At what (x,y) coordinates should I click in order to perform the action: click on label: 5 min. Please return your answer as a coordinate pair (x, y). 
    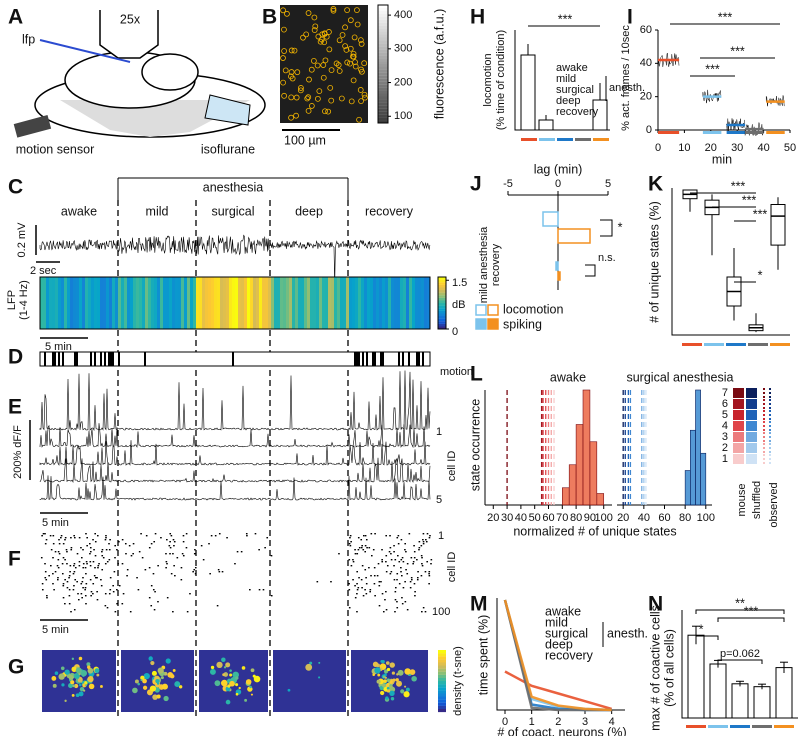
    Looking at the image, I should click on (55, 523).